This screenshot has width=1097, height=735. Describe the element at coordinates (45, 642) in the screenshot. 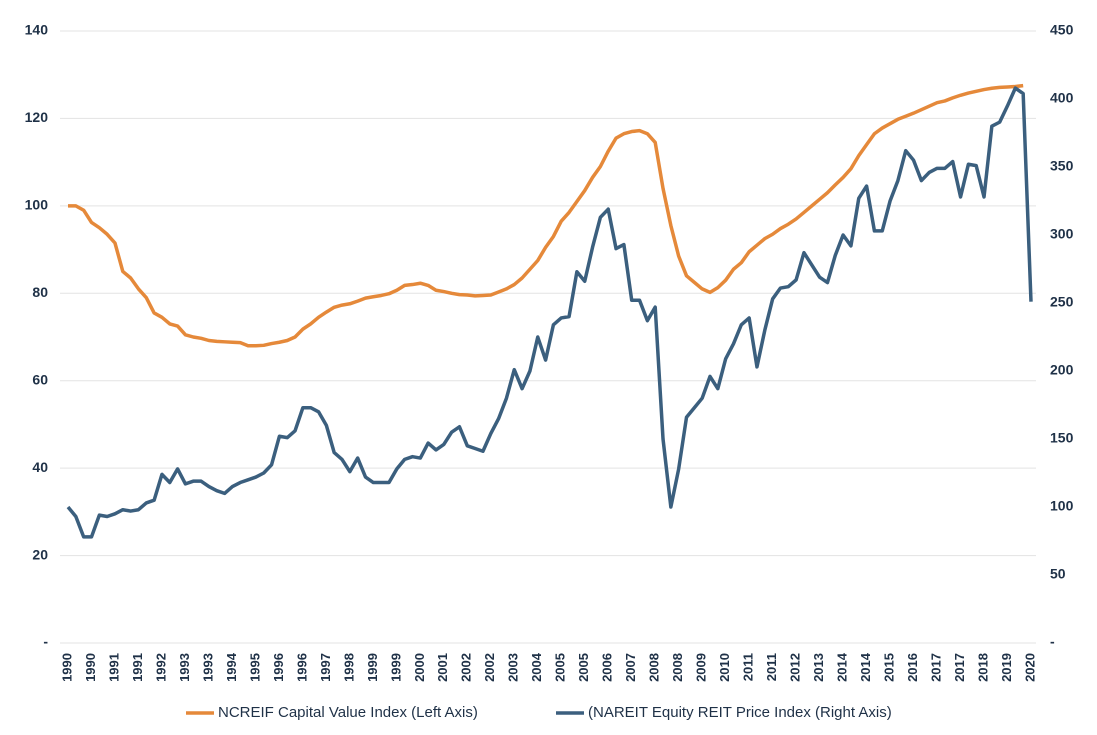

I see `y-tick-label: -` at that location.